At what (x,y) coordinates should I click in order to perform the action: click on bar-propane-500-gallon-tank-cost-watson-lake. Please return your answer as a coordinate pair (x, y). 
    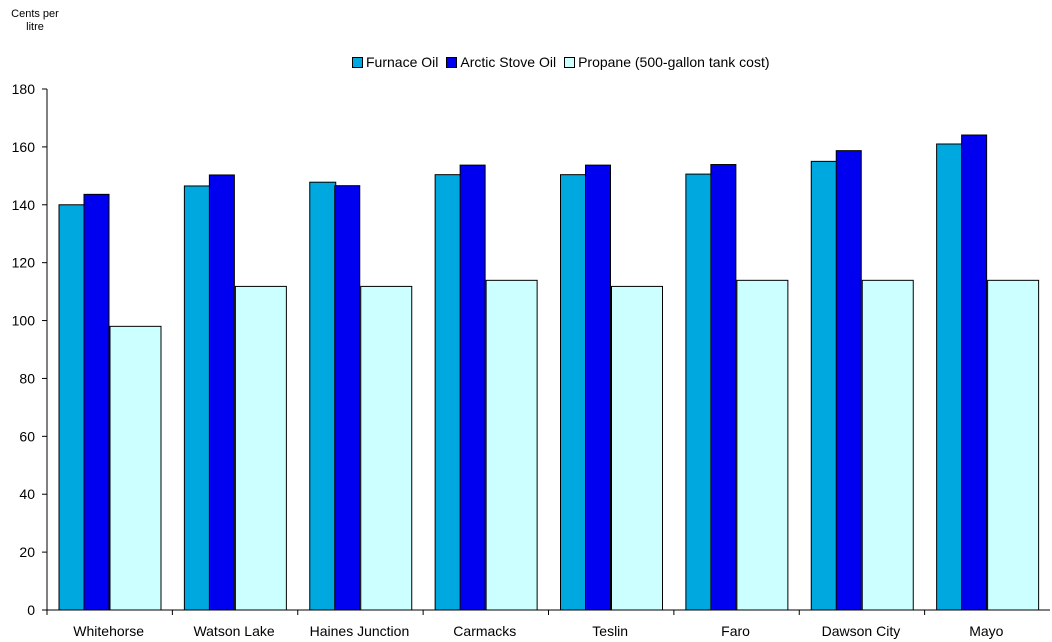
    Looking at the image, I should click on (260, 448).